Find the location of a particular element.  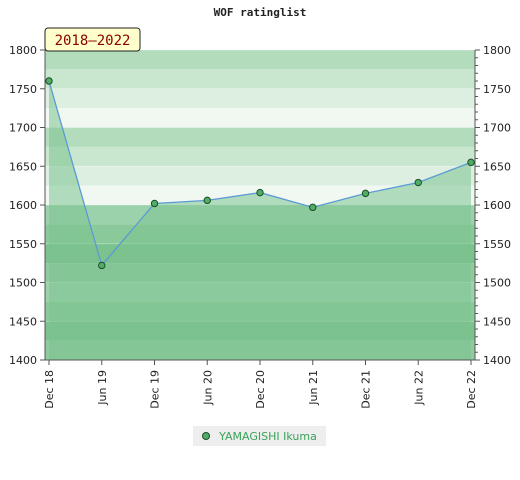

y-tick-label-right: 1750 is located at coordinates (497, 89).